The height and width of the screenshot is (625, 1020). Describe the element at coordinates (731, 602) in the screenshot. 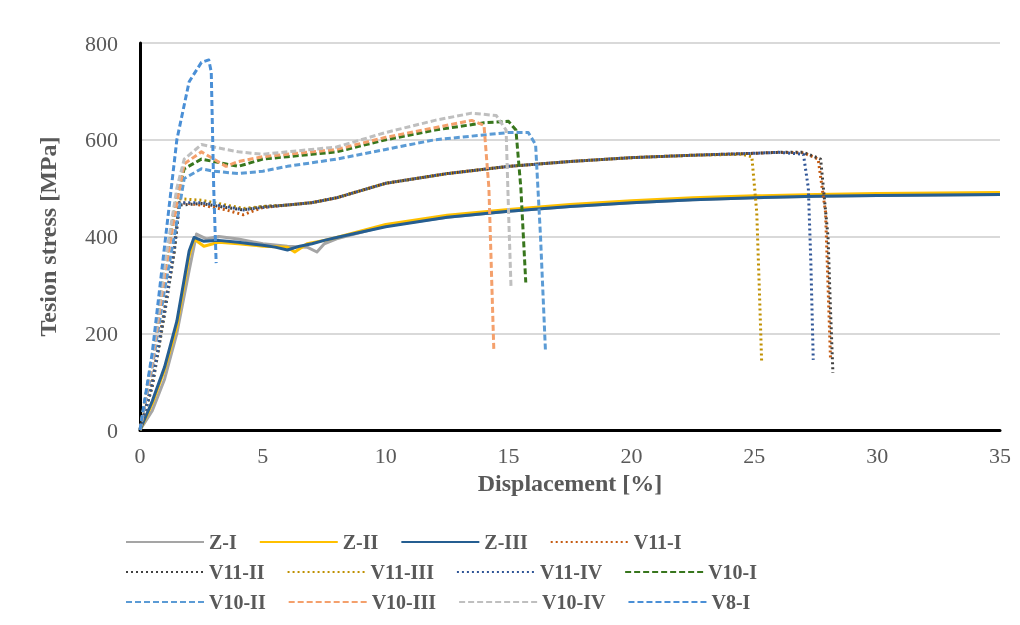

I see `legend-label: V8-I` at that location.